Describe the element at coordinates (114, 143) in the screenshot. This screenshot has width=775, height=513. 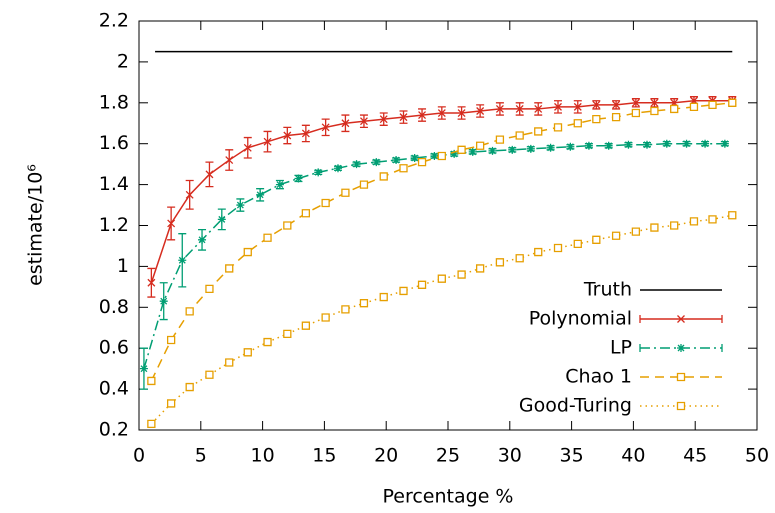
I see `y-tick-label: 1.6` at that location.